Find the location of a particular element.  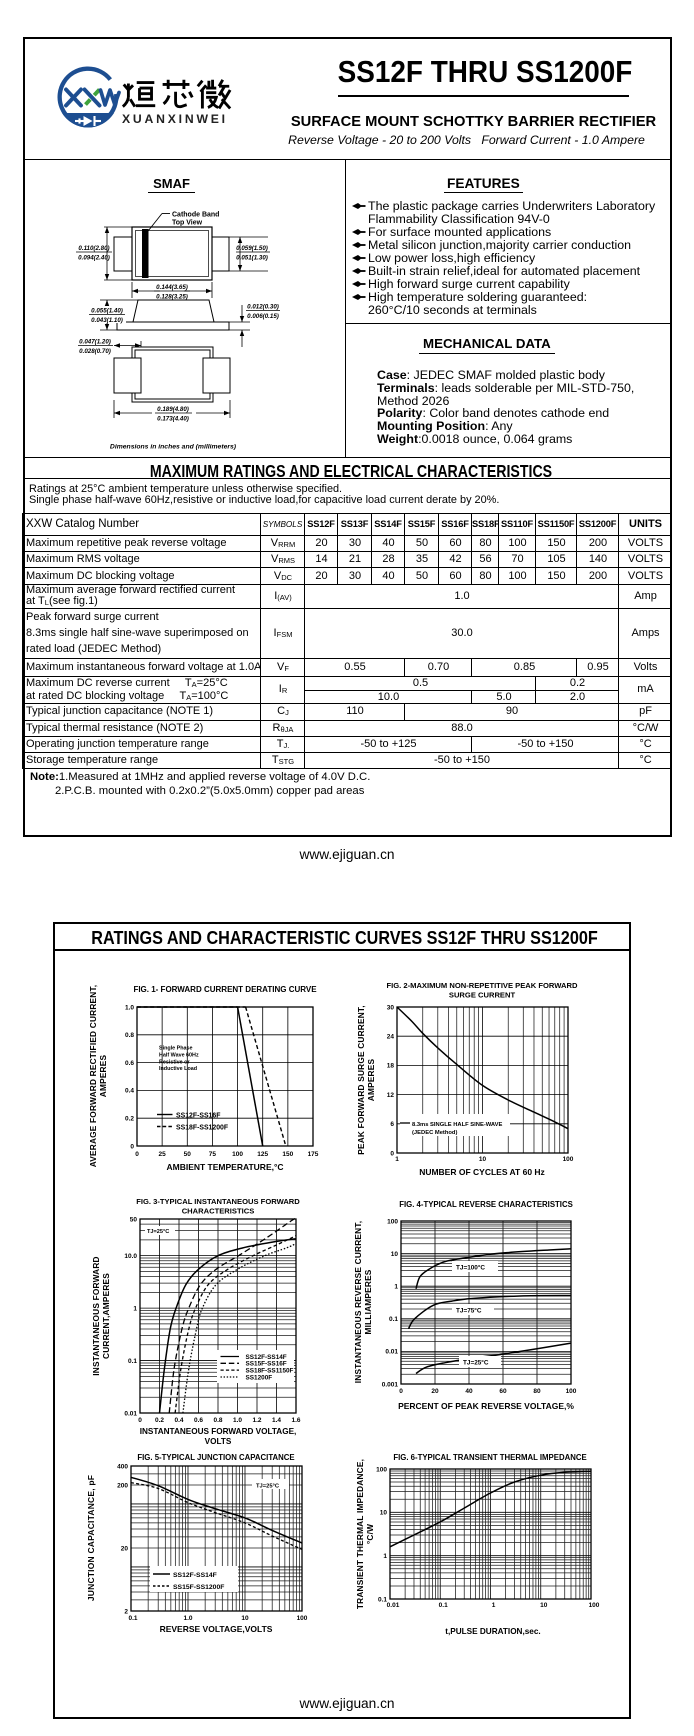

svg-text: Single Phase is located at coordinates (176, 1049).